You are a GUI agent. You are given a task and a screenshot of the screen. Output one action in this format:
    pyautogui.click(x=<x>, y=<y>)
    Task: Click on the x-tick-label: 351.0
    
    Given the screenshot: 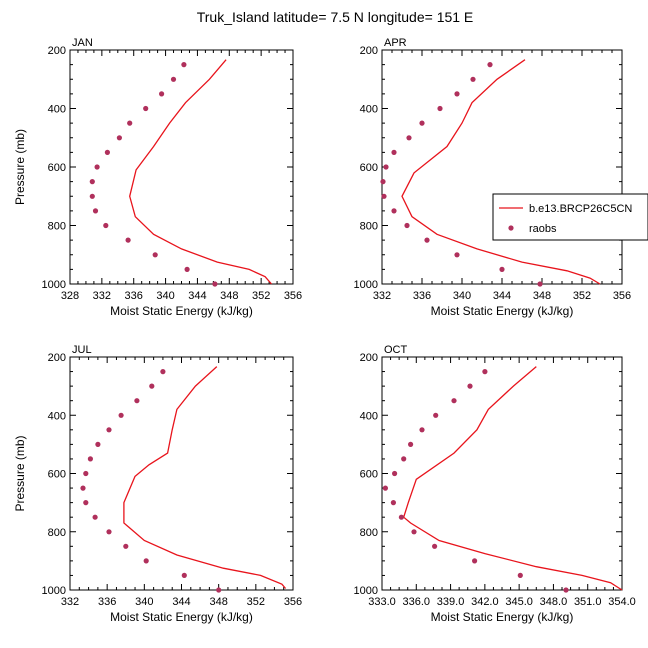 What is the action you would take?
    pyautogui.click(x=588, y=602)
    